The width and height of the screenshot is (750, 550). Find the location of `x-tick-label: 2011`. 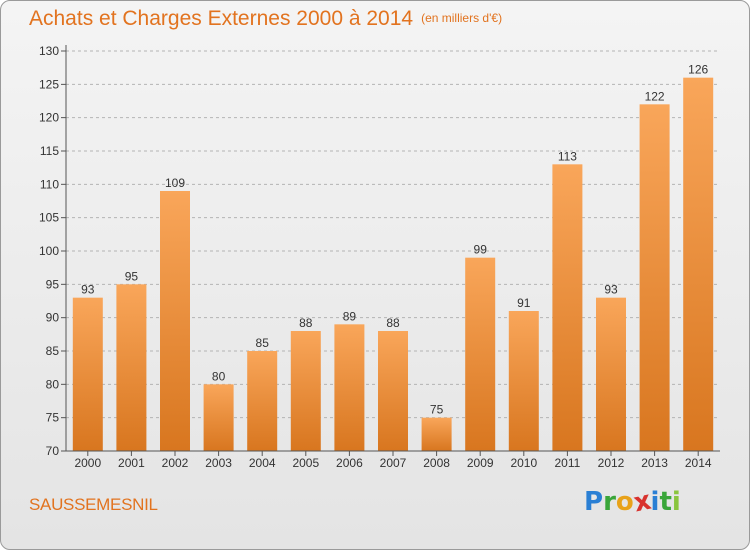

x-tick-label: 2011 is located at coordinates (567, 463).